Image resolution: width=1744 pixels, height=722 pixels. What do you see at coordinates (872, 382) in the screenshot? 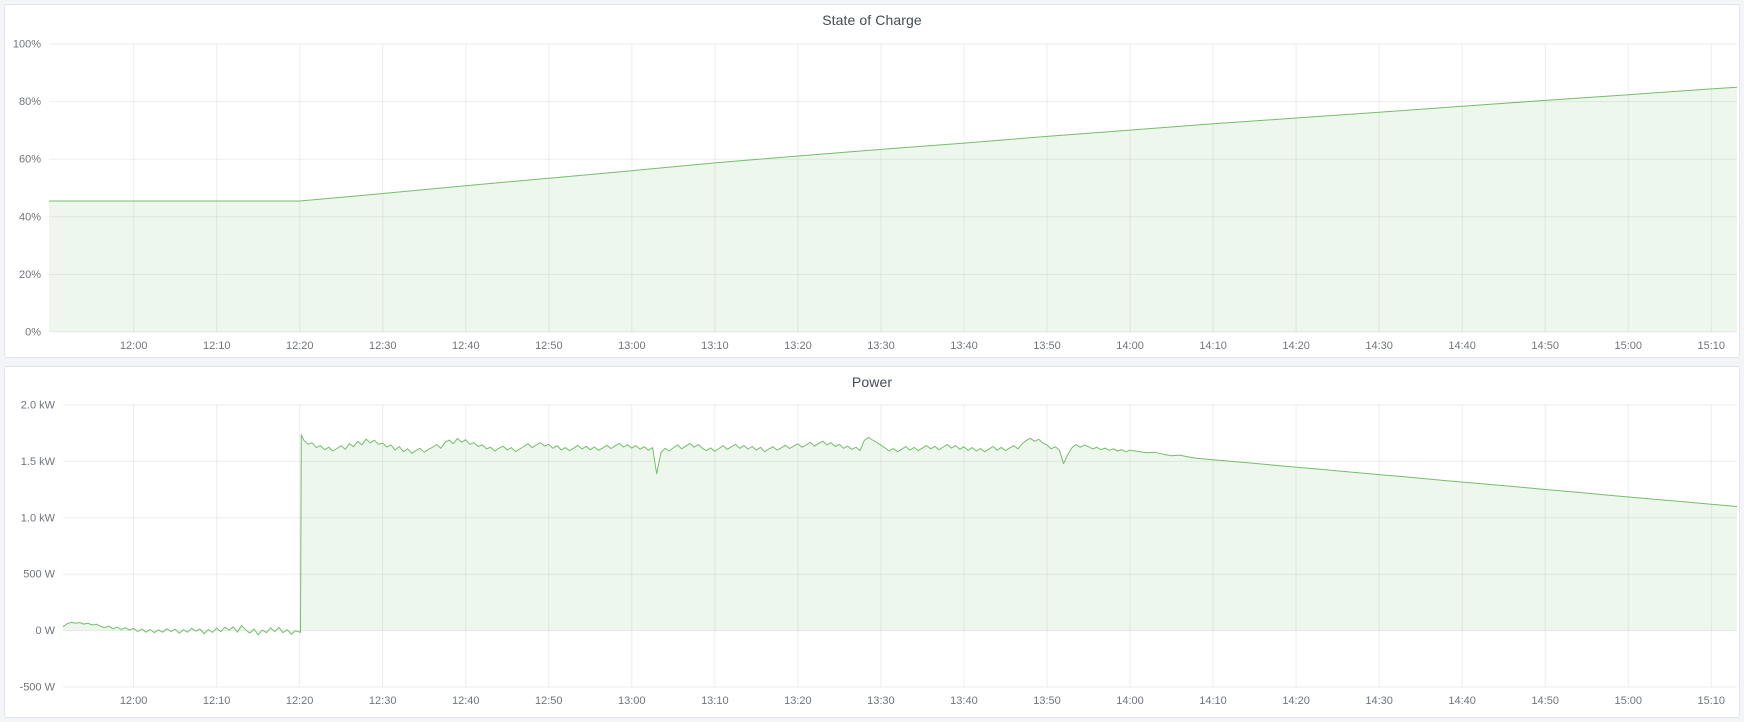
I see `panel-title: Power` at bounding box center [872, 382].